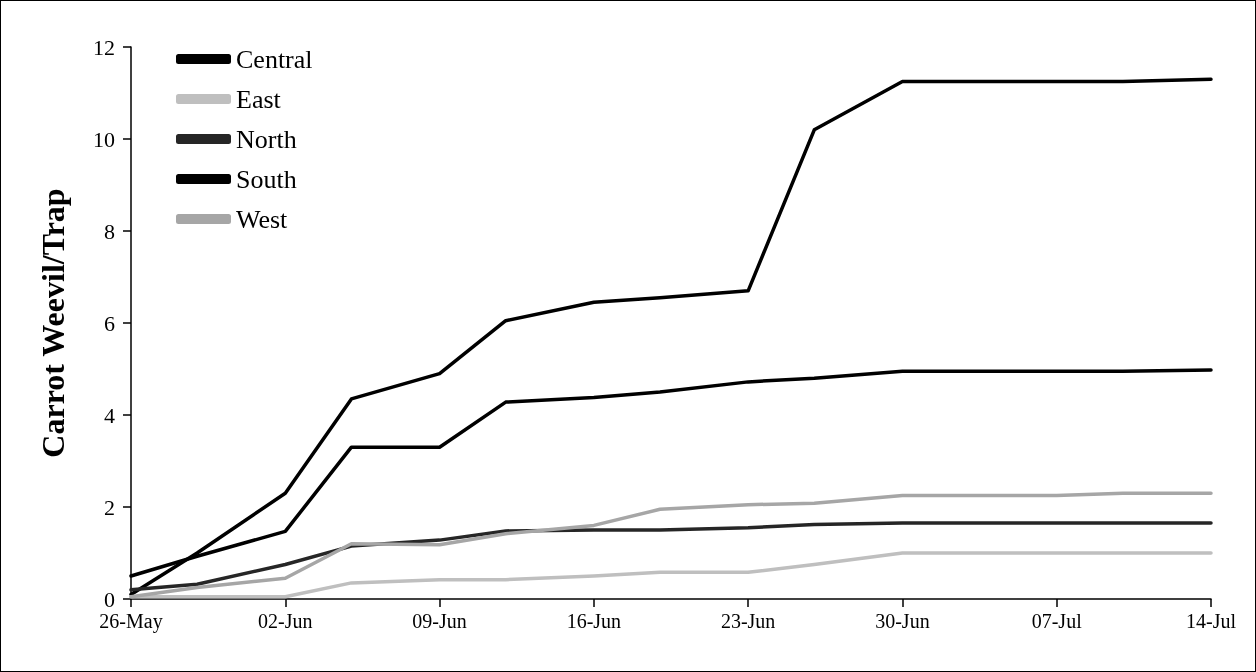 Image resolution: width=1256 pixels, height=672 pixels. What do you see at coordinates (262, 219) in the screenshot?
I see `legend-label: West` at bounding box center [262, 219].